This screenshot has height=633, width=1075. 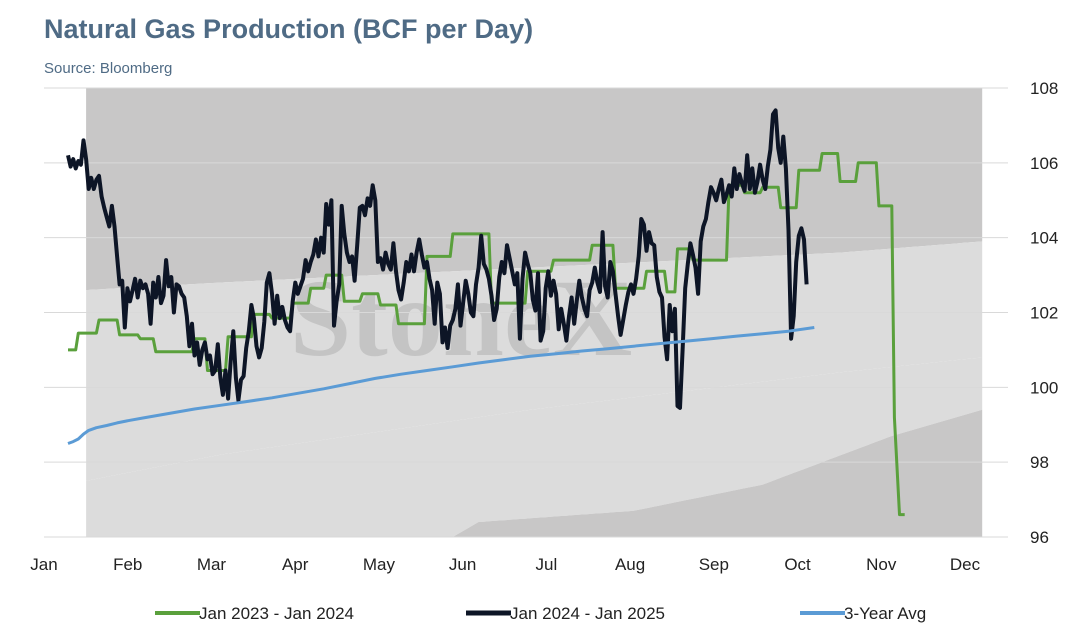 I want to click on x-tick-label: Apr, so click(x=295, y=564).